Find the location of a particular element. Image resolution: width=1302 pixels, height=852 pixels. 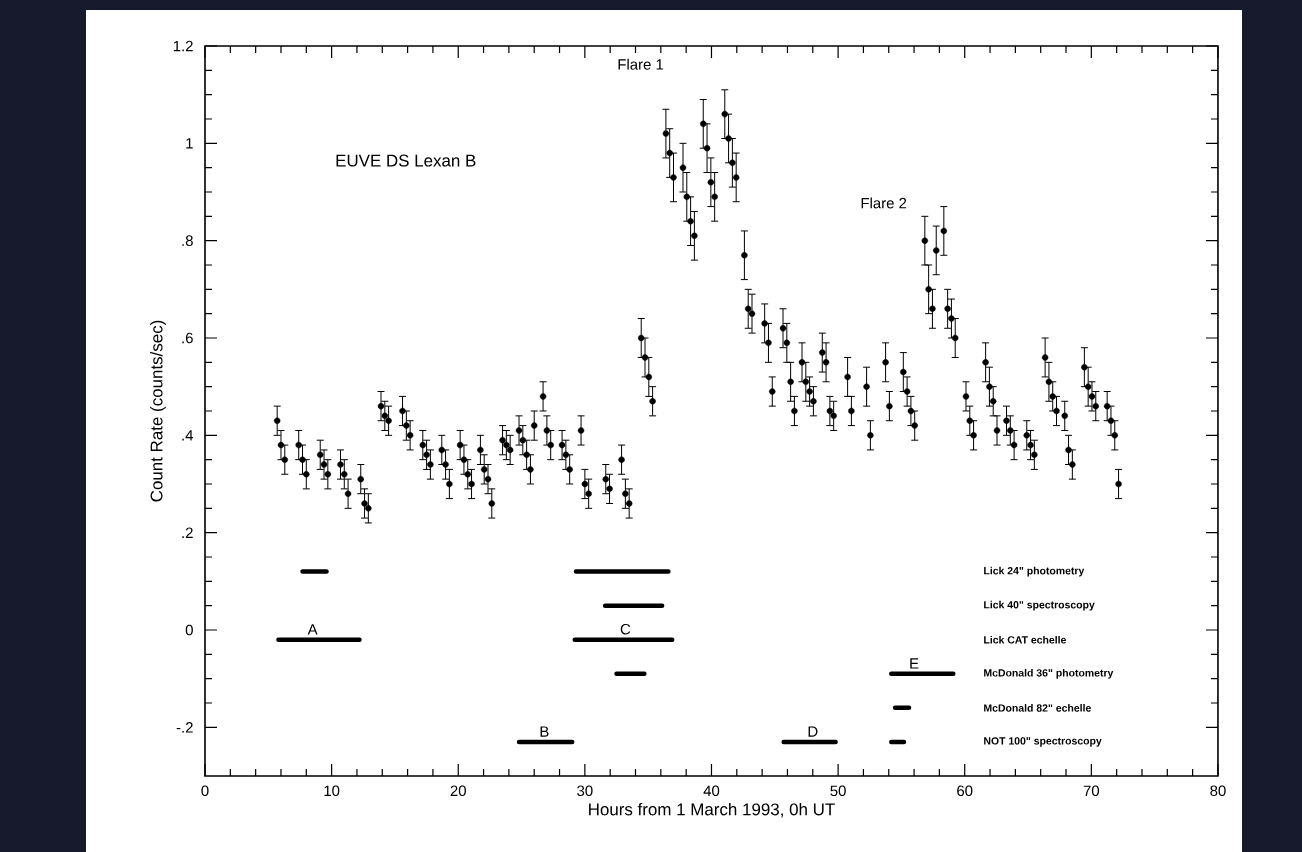

x-axis-title: Hours from 1 March 1993, 0h UT is located at coordinates (712, 810).